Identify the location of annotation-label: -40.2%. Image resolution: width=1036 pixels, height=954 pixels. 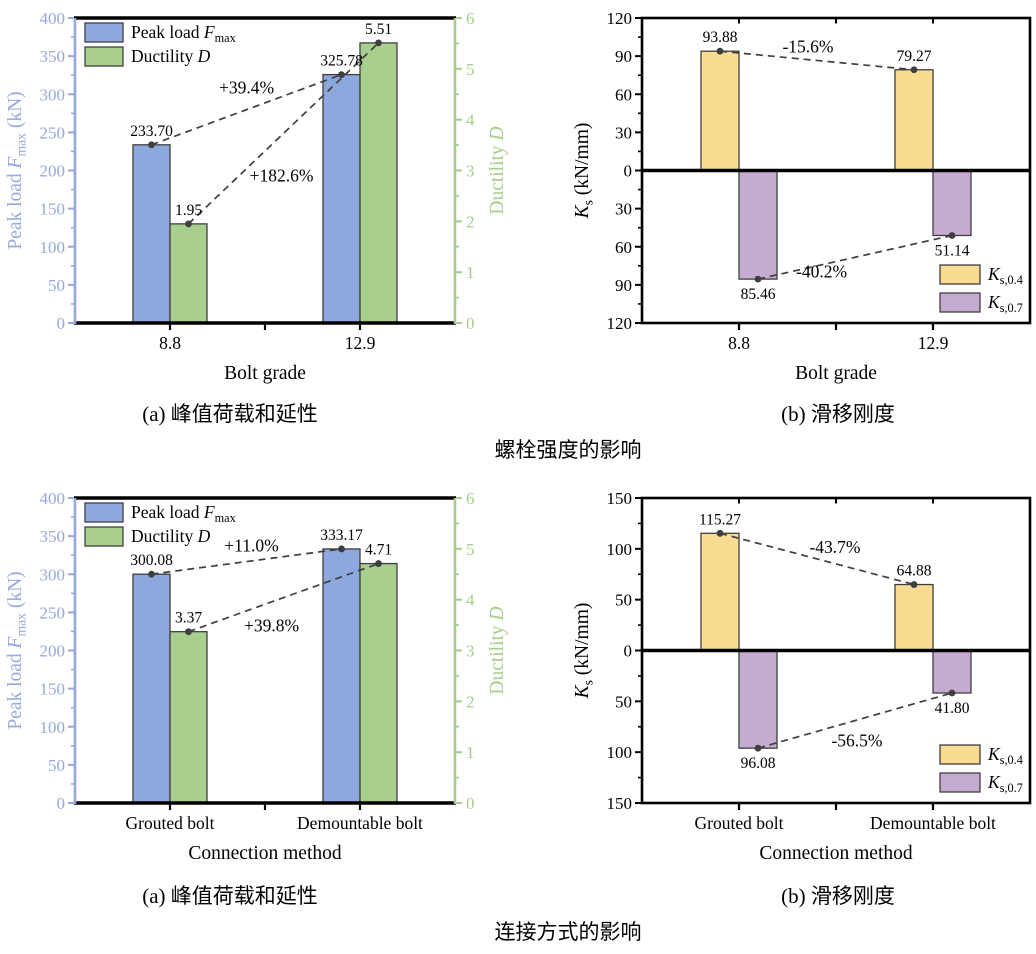
(821, 272).